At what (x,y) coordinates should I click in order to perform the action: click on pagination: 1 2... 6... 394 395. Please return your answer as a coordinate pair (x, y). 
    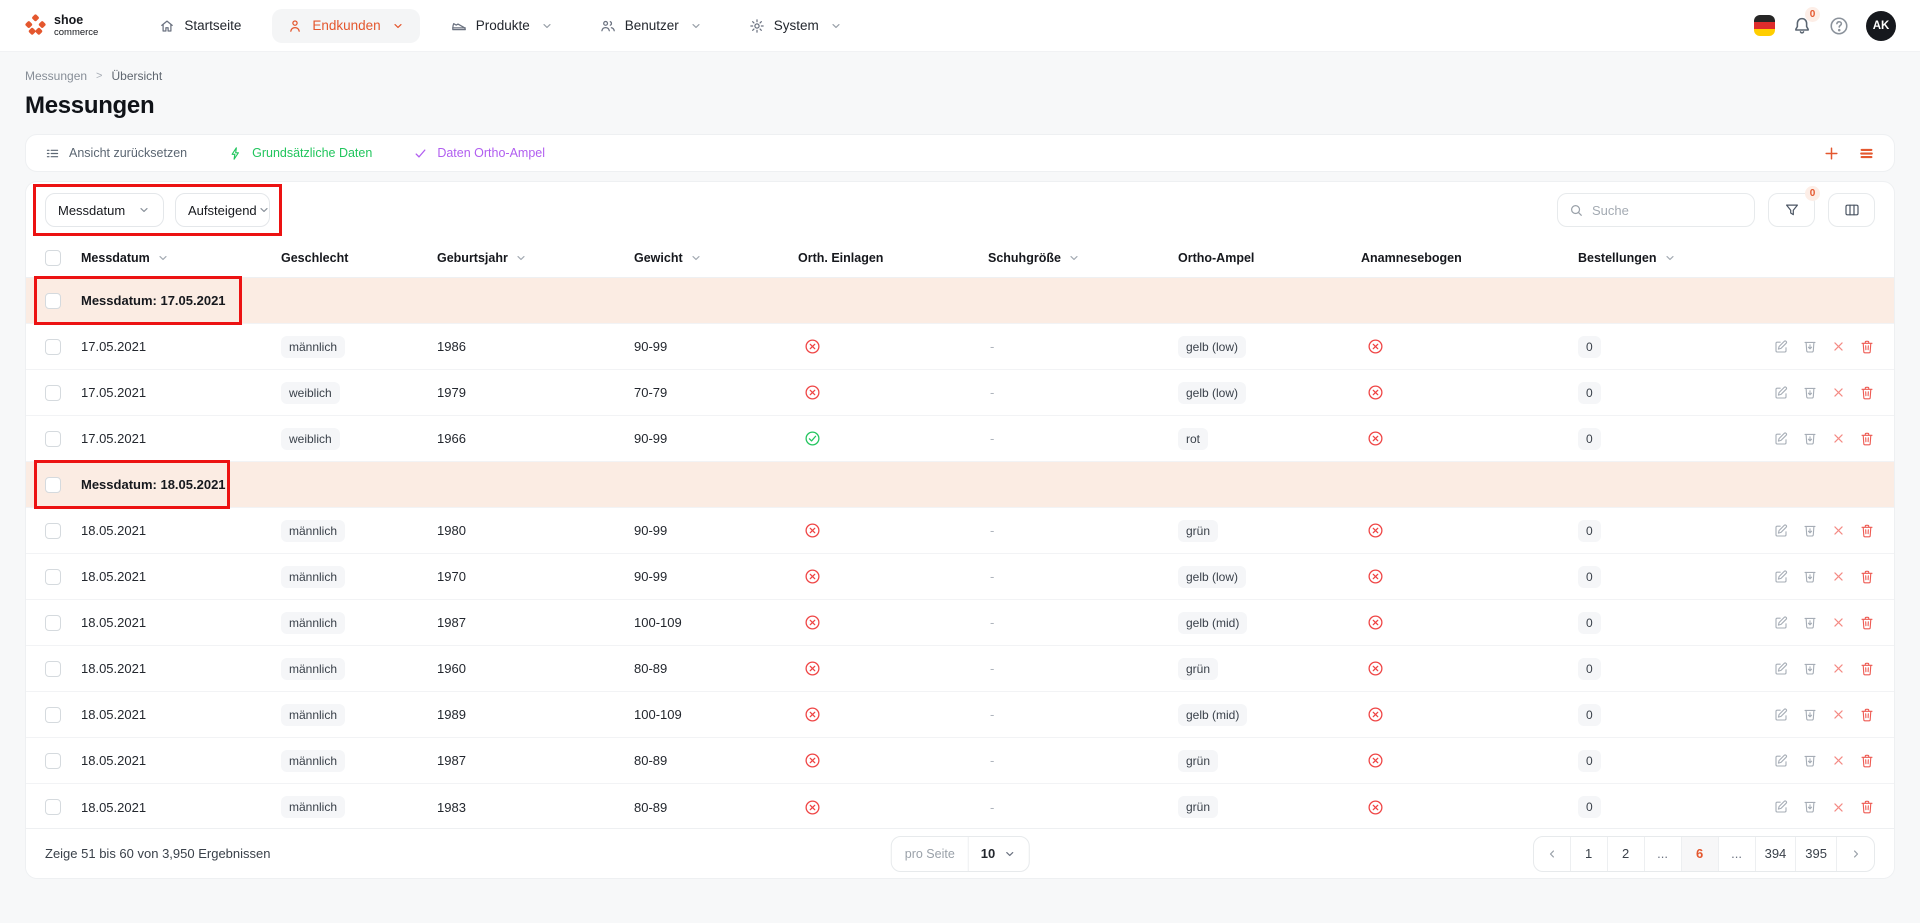
    Looking at the image, I should click on (1703, 853).